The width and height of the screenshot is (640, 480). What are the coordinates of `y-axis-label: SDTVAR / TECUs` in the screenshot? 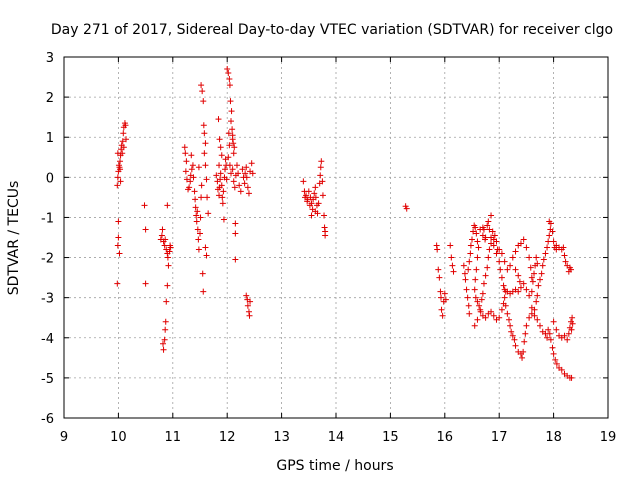 It's located at (14, 238).